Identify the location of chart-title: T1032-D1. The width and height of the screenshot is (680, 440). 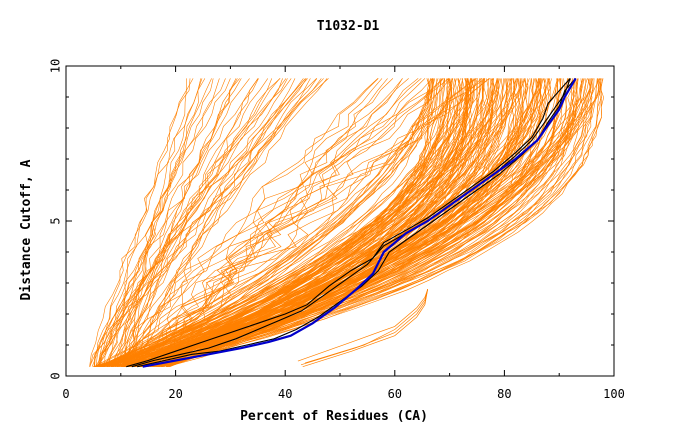
(348, 26).